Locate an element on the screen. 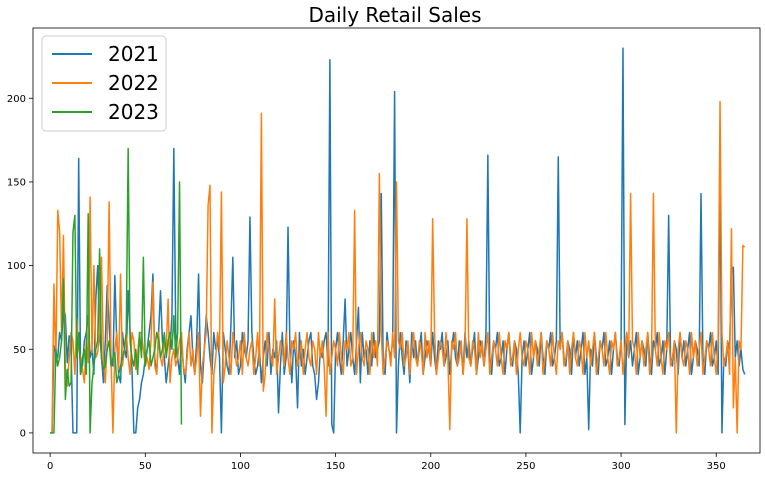 Image resolution: width=765 pixels, height=487 pixels. chart-title: Daily Retail Sales is located at coordinates (394, 15).